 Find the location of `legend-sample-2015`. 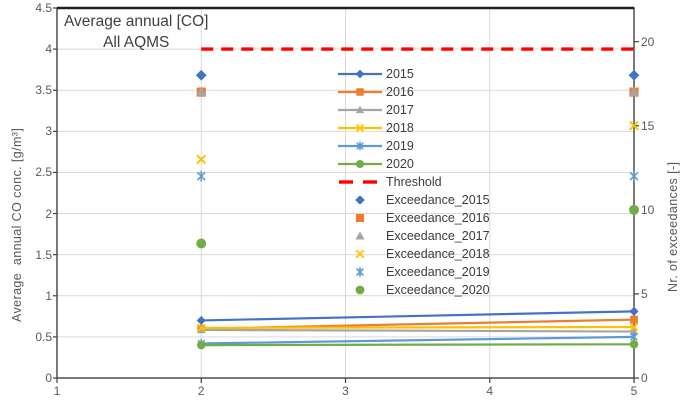

legend-sample-2015 is located at coordinates (360, 74).